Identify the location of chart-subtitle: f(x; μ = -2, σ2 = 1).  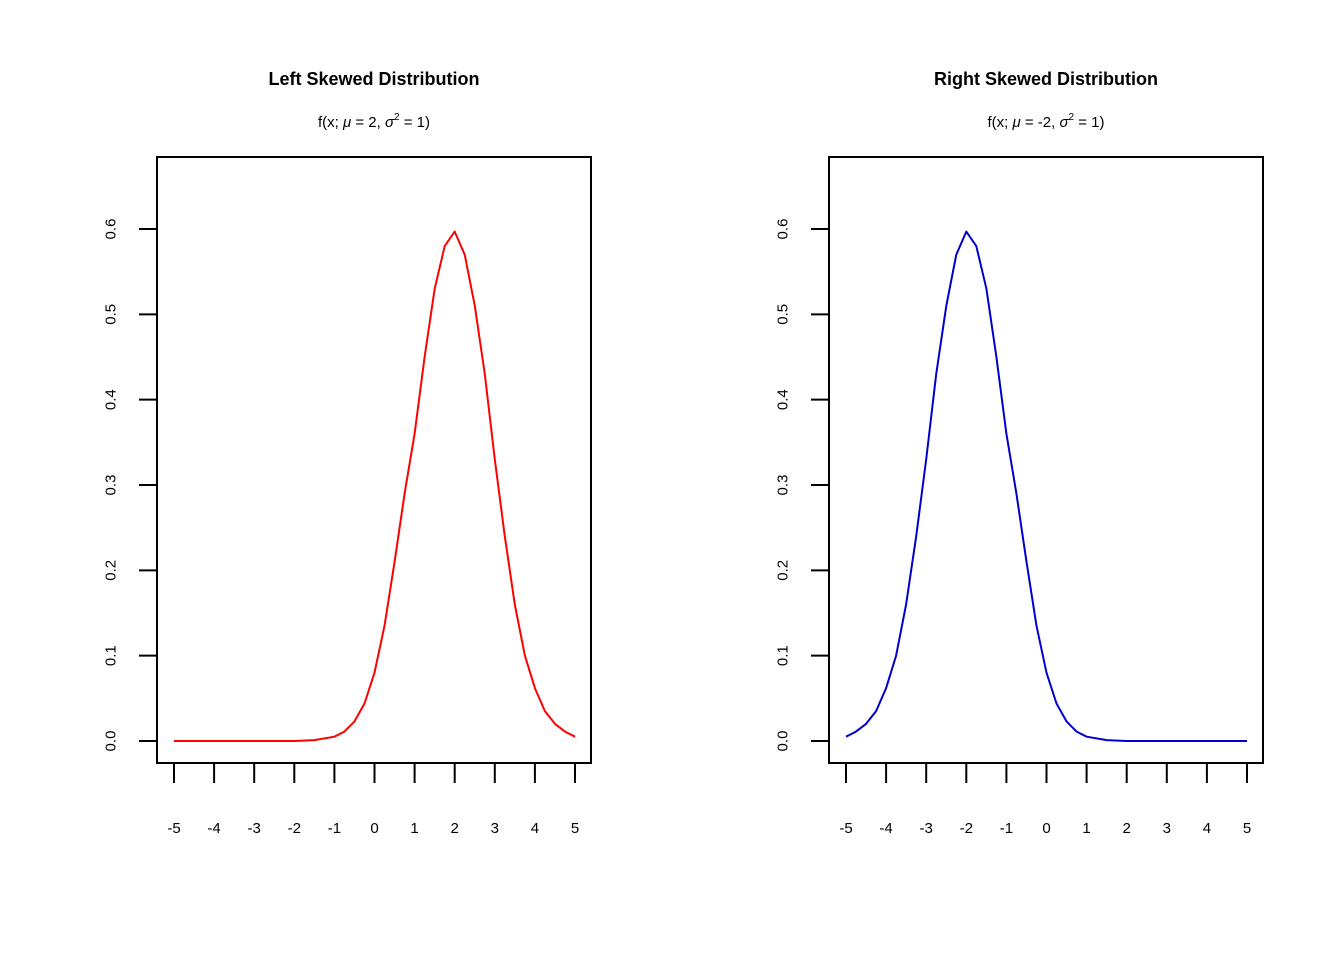
(1045, 121).